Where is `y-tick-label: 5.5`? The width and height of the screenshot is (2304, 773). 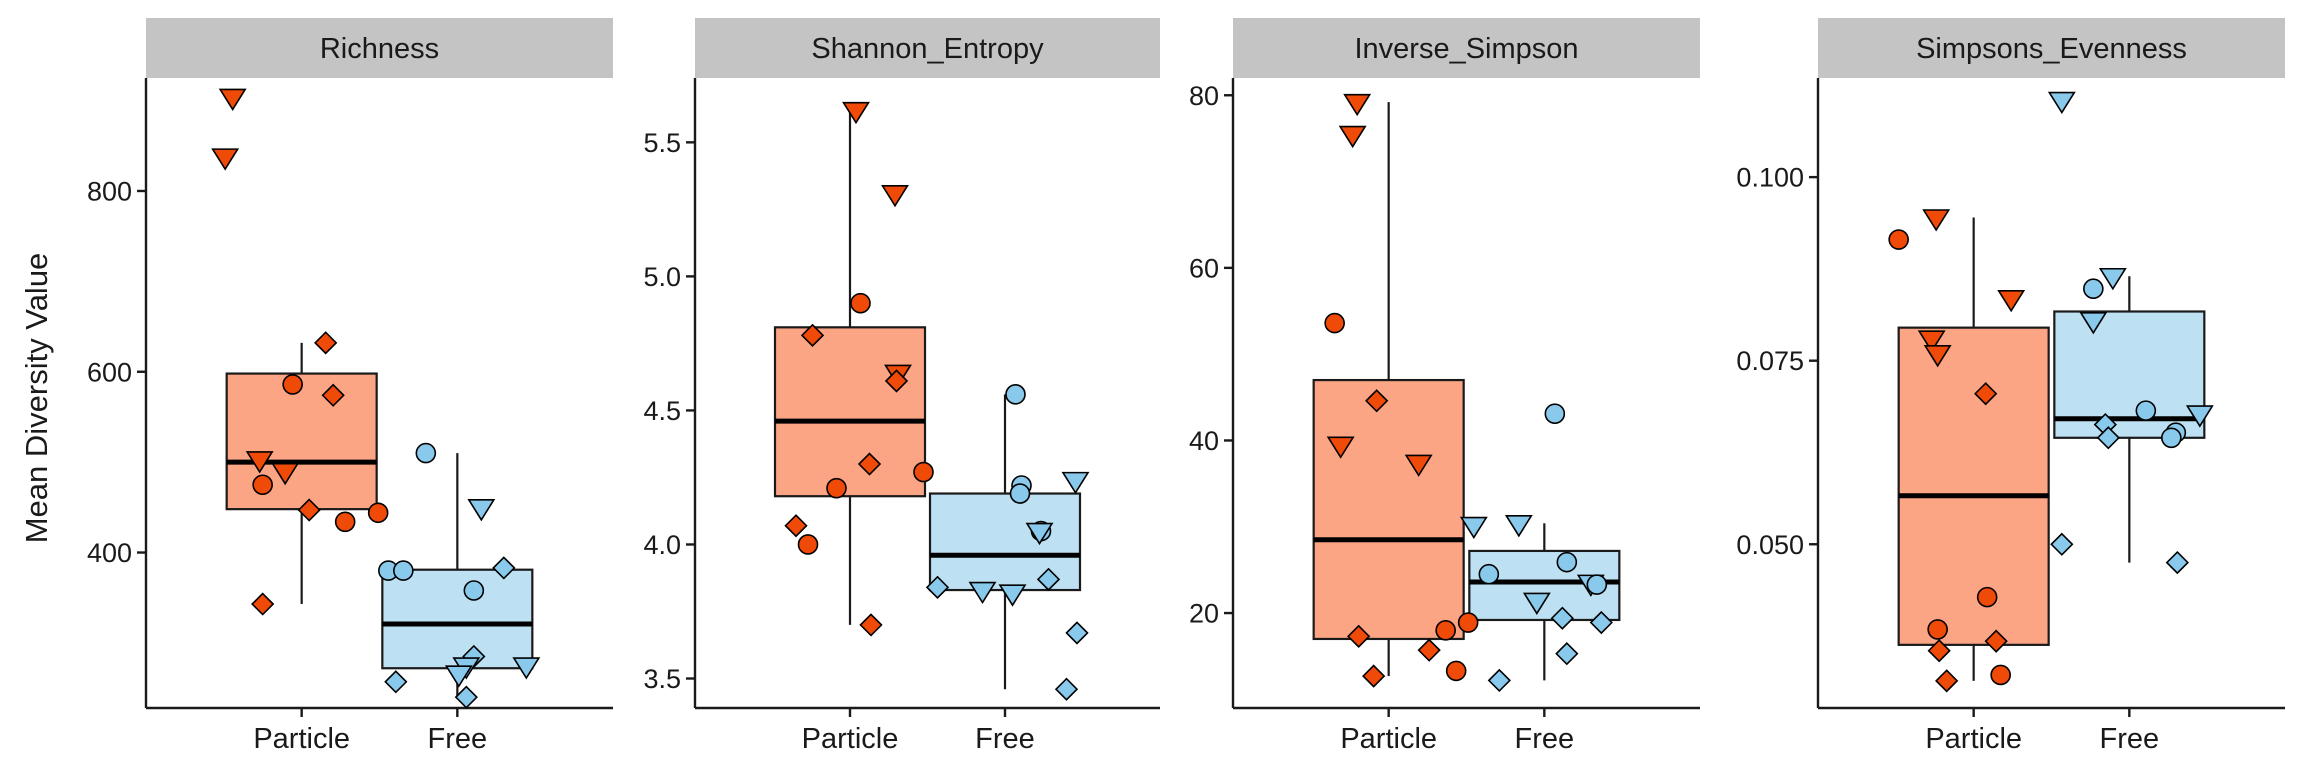
y-tick-label: 5.5 is located at coordinates (662, 143).